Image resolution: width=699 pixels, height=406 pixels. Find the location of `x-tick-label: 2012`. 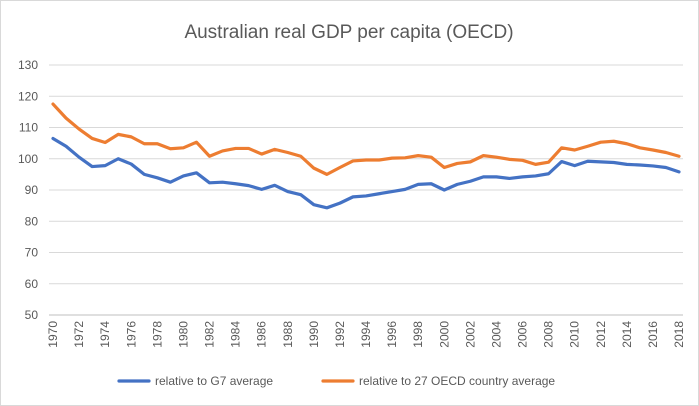

x-tick-label: 2012 is located at coordinates (601, 334).